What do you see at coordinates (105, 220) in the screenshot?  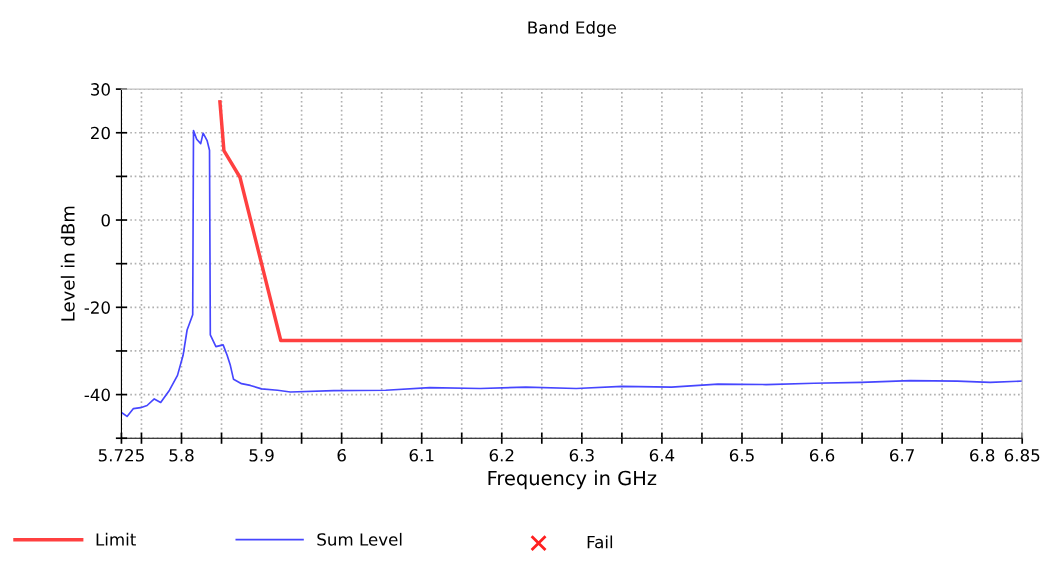 I see `y-tick-label: 0` at bounding box center [105, 220].